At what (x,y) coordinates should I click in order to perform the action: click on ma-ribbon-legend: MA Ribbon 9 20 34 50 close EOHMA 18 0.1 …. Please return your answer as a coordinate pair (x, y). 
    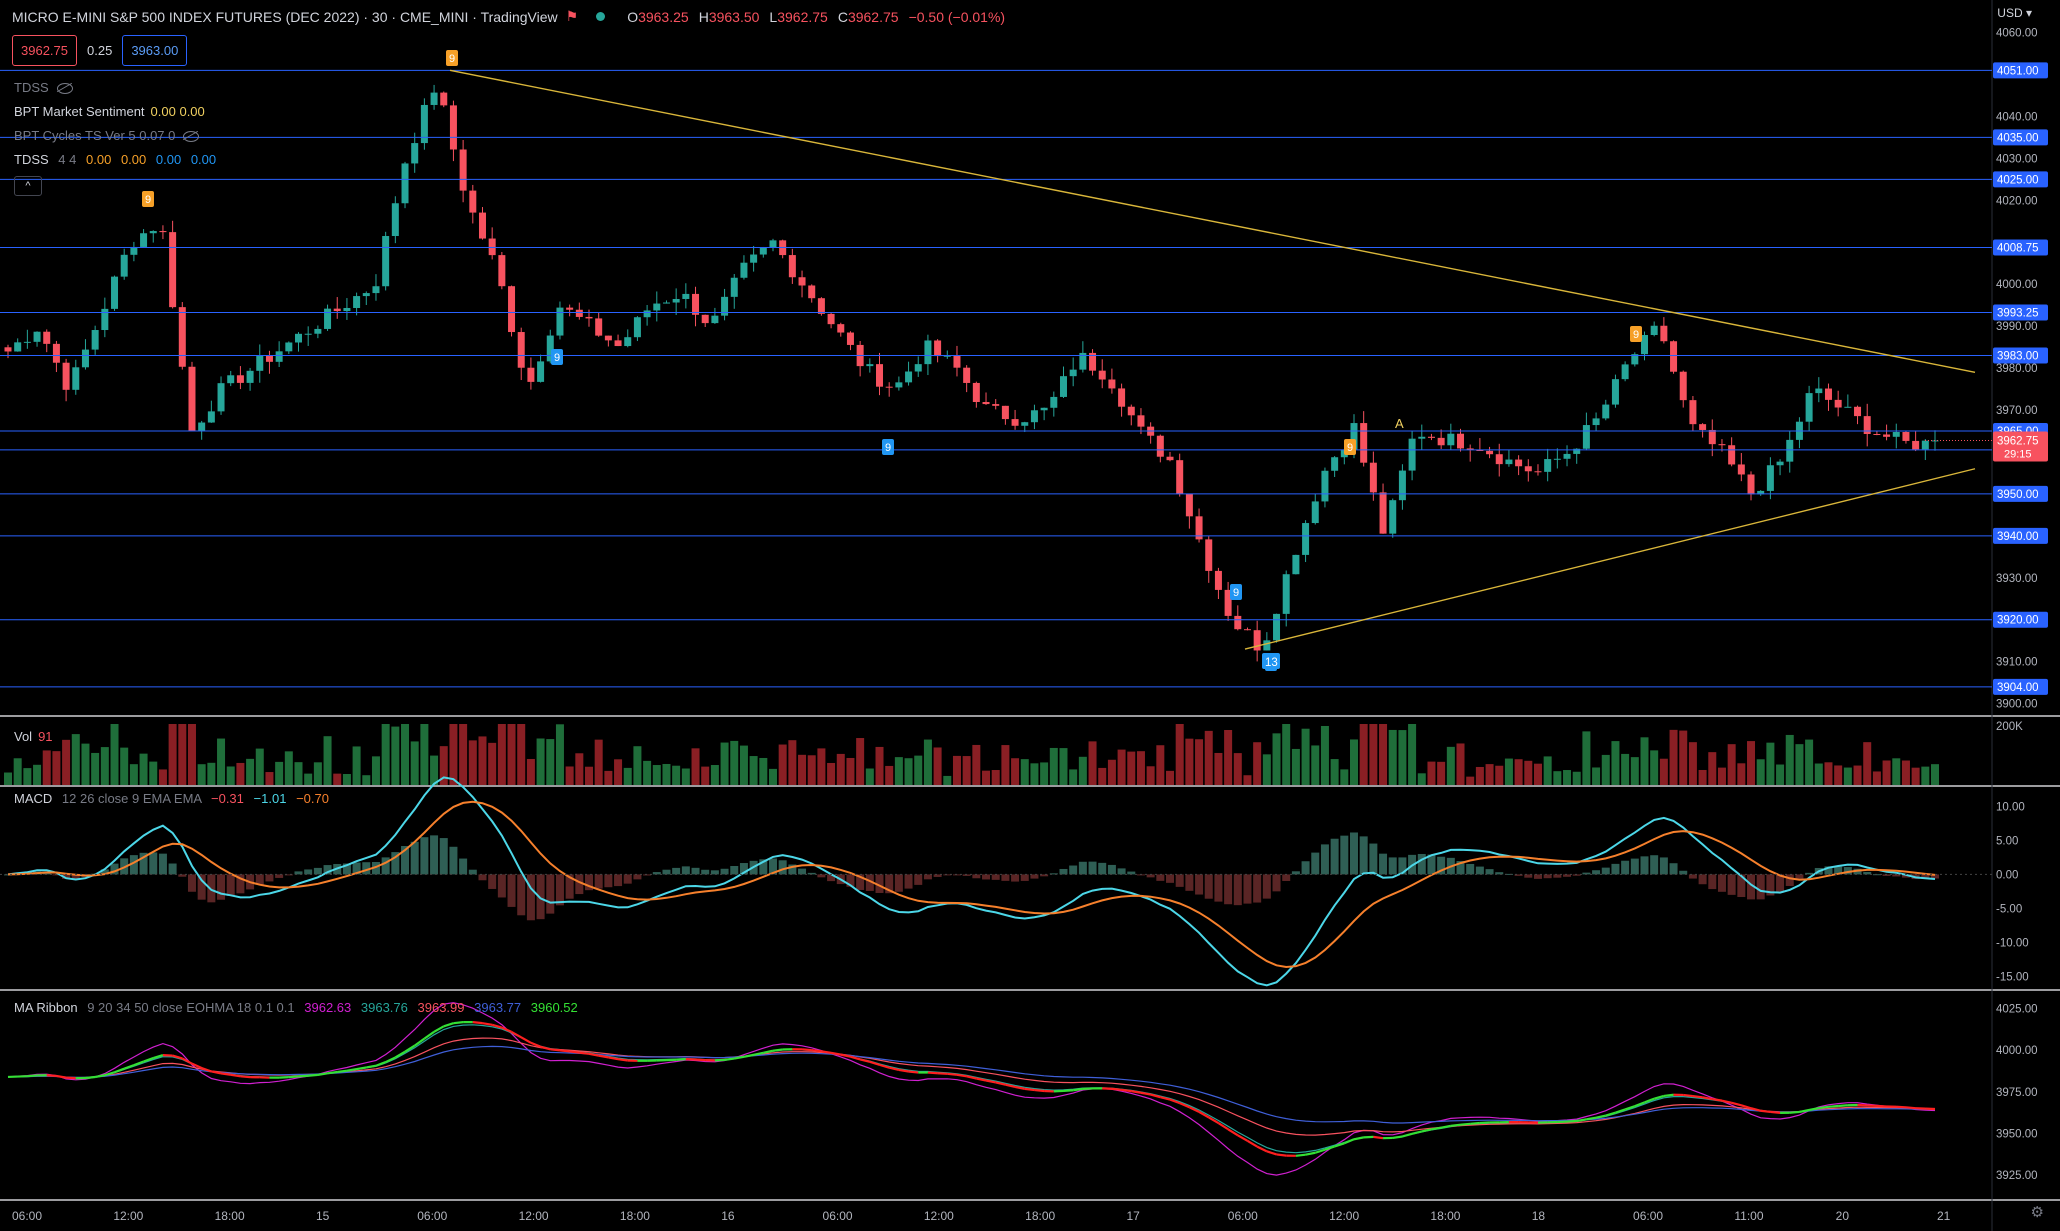
    Looking at the image, I should click on (296, 1007).